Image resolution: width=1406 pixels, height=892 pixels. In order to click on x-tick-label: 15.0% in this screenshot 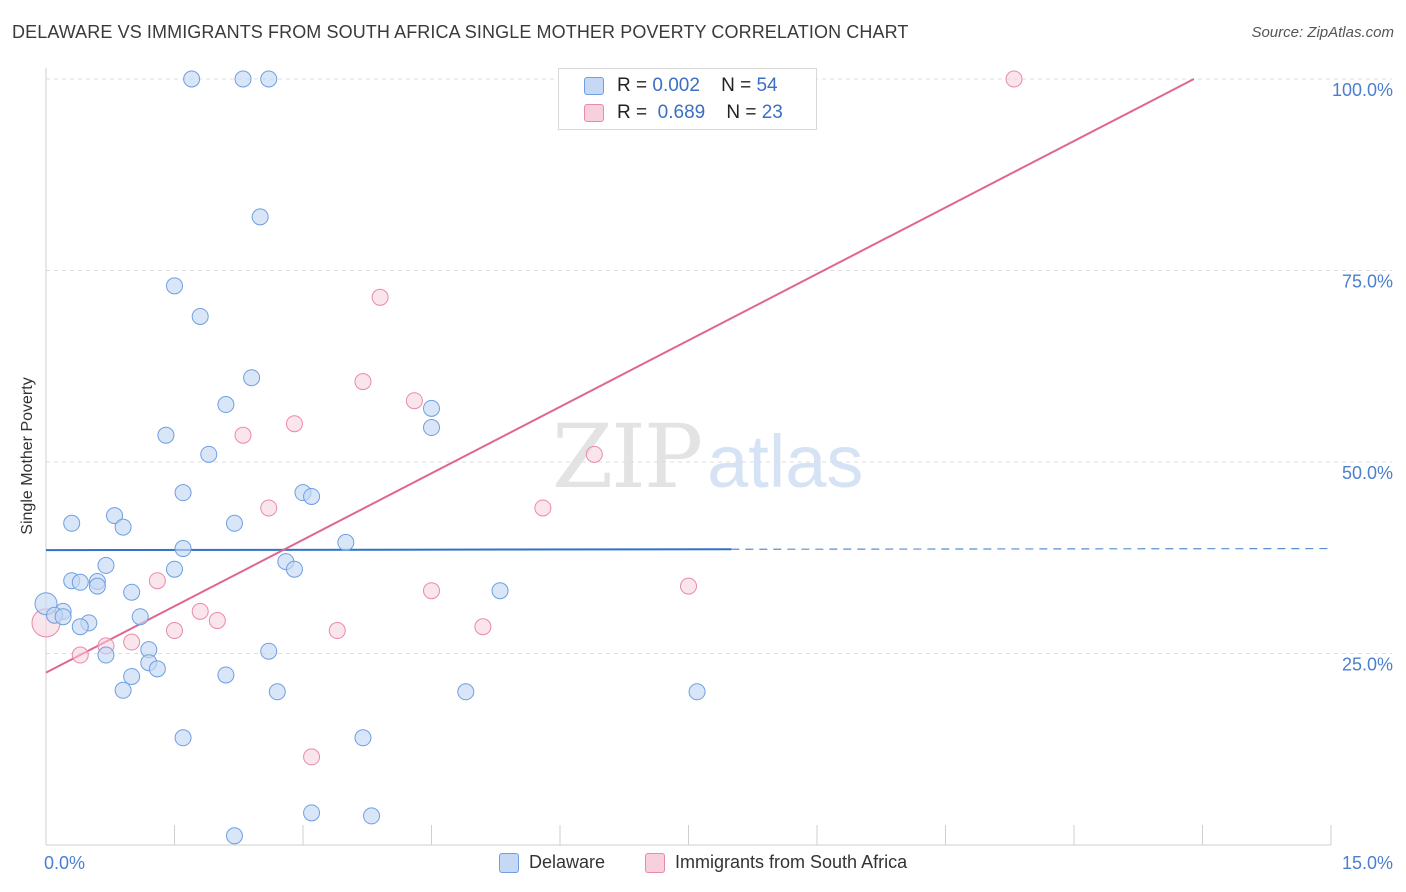, I will do `click(1367, 863)`.